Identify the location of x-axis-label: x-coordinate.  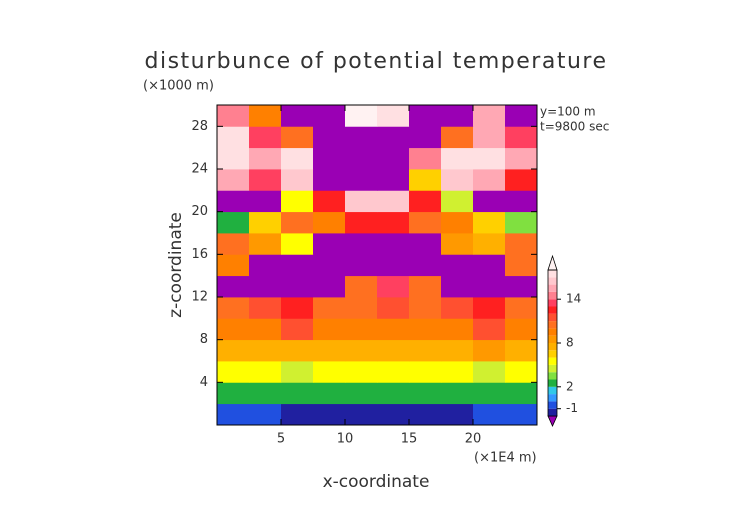
(376, 482).